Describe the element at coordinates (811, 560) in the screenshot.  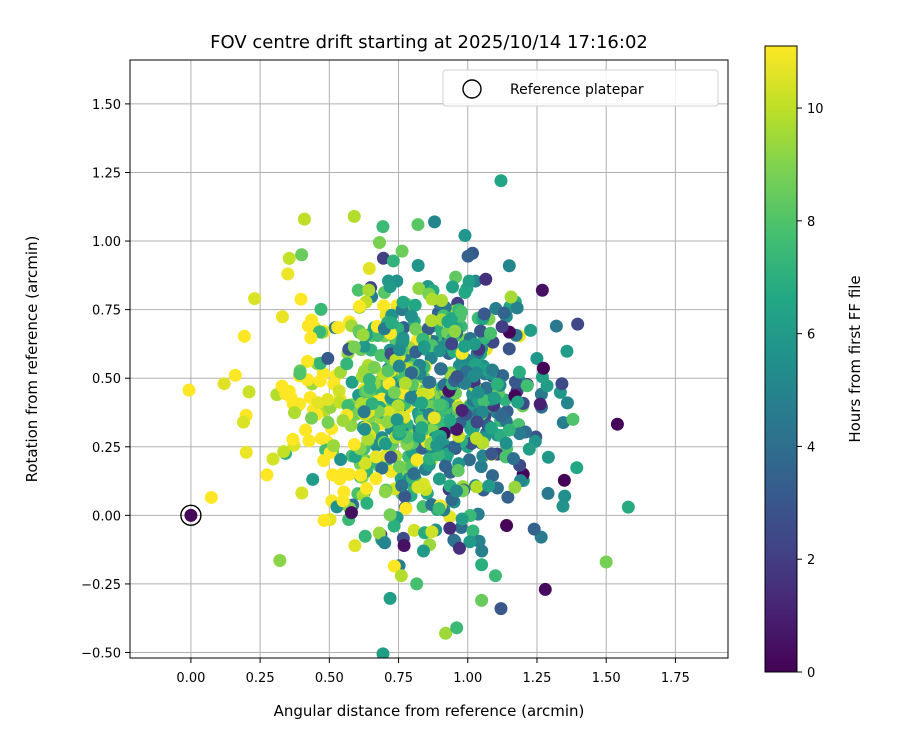
I see `colorbar-tick-label: 2` at that location.